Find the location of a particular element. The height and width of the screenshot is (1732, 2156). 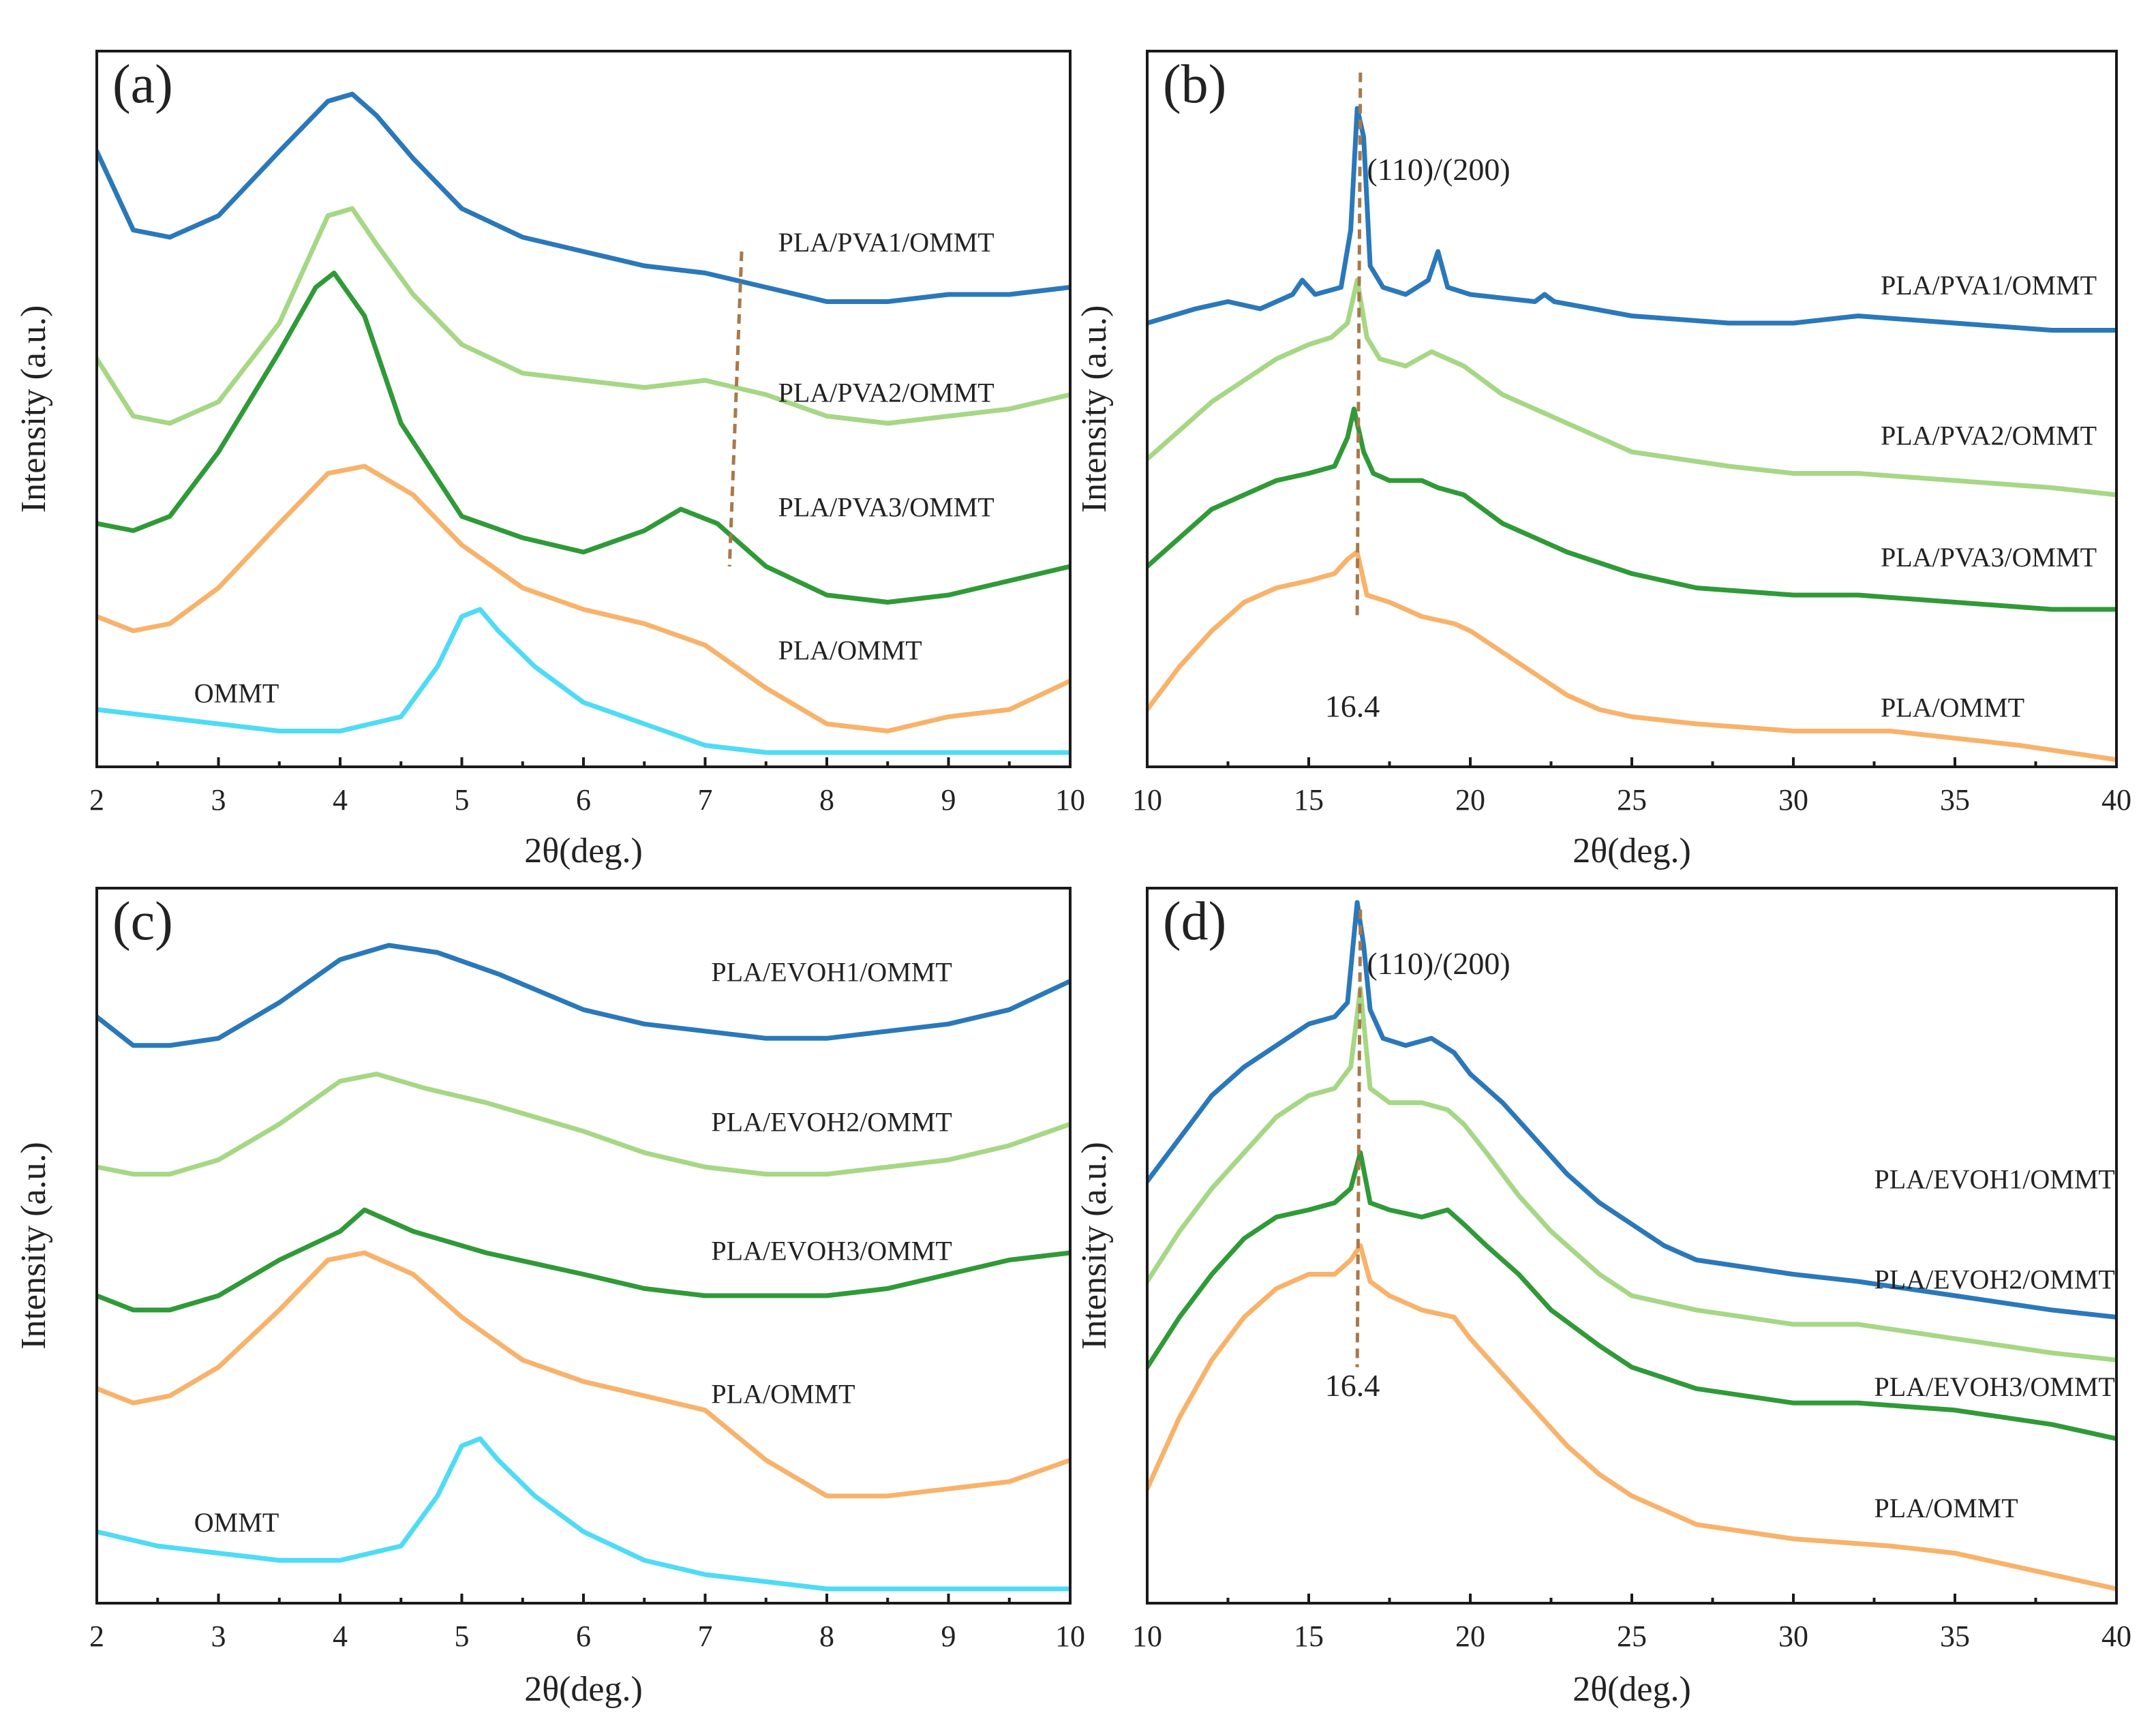

panel-tag: (d) is located at coordinates (1194, 922).